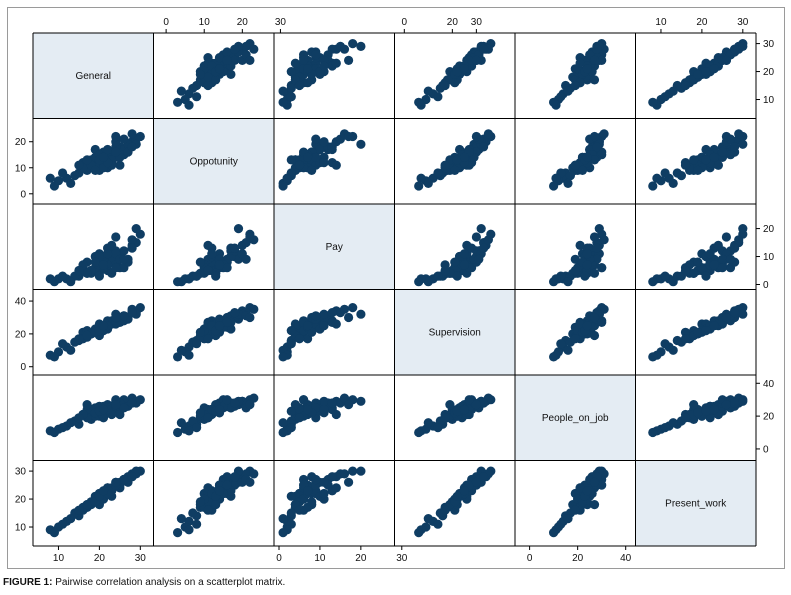 This screenshot has height=595, width=791. What do you see at coordinates (402, 558) in the screenshot?
I see `tick-label-bottom: 30` at bounding box center [402, 558].